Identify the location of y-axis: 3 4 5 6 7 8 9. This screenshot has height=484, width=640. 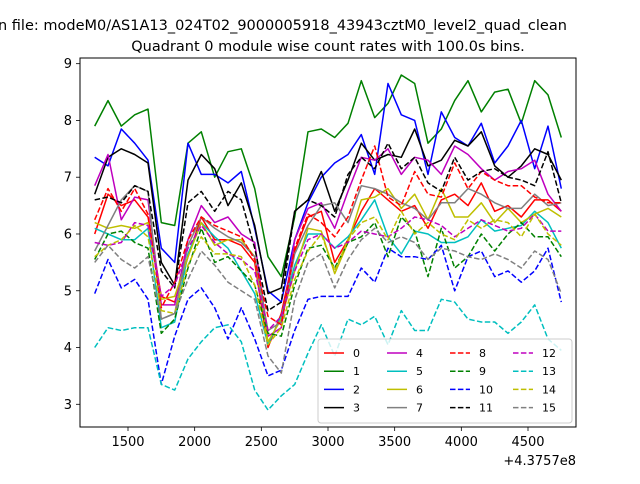
(72, 235).